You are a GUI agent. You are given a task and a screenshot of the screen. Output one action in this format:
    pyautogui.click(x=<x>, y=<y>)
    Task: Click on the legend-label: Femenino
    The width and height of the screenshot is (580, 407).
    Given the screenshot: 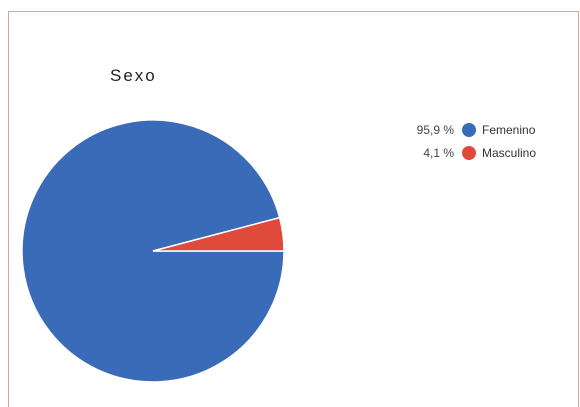 What is the action you would take?
    pyautogui.click(x=509, y=129)
    